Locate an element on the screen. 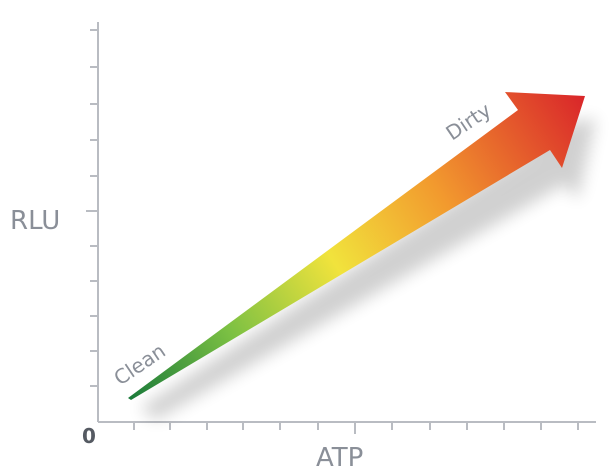 This screenshot has width=610, height=469. clean-label: Clean is located at coordinates (139, 365).